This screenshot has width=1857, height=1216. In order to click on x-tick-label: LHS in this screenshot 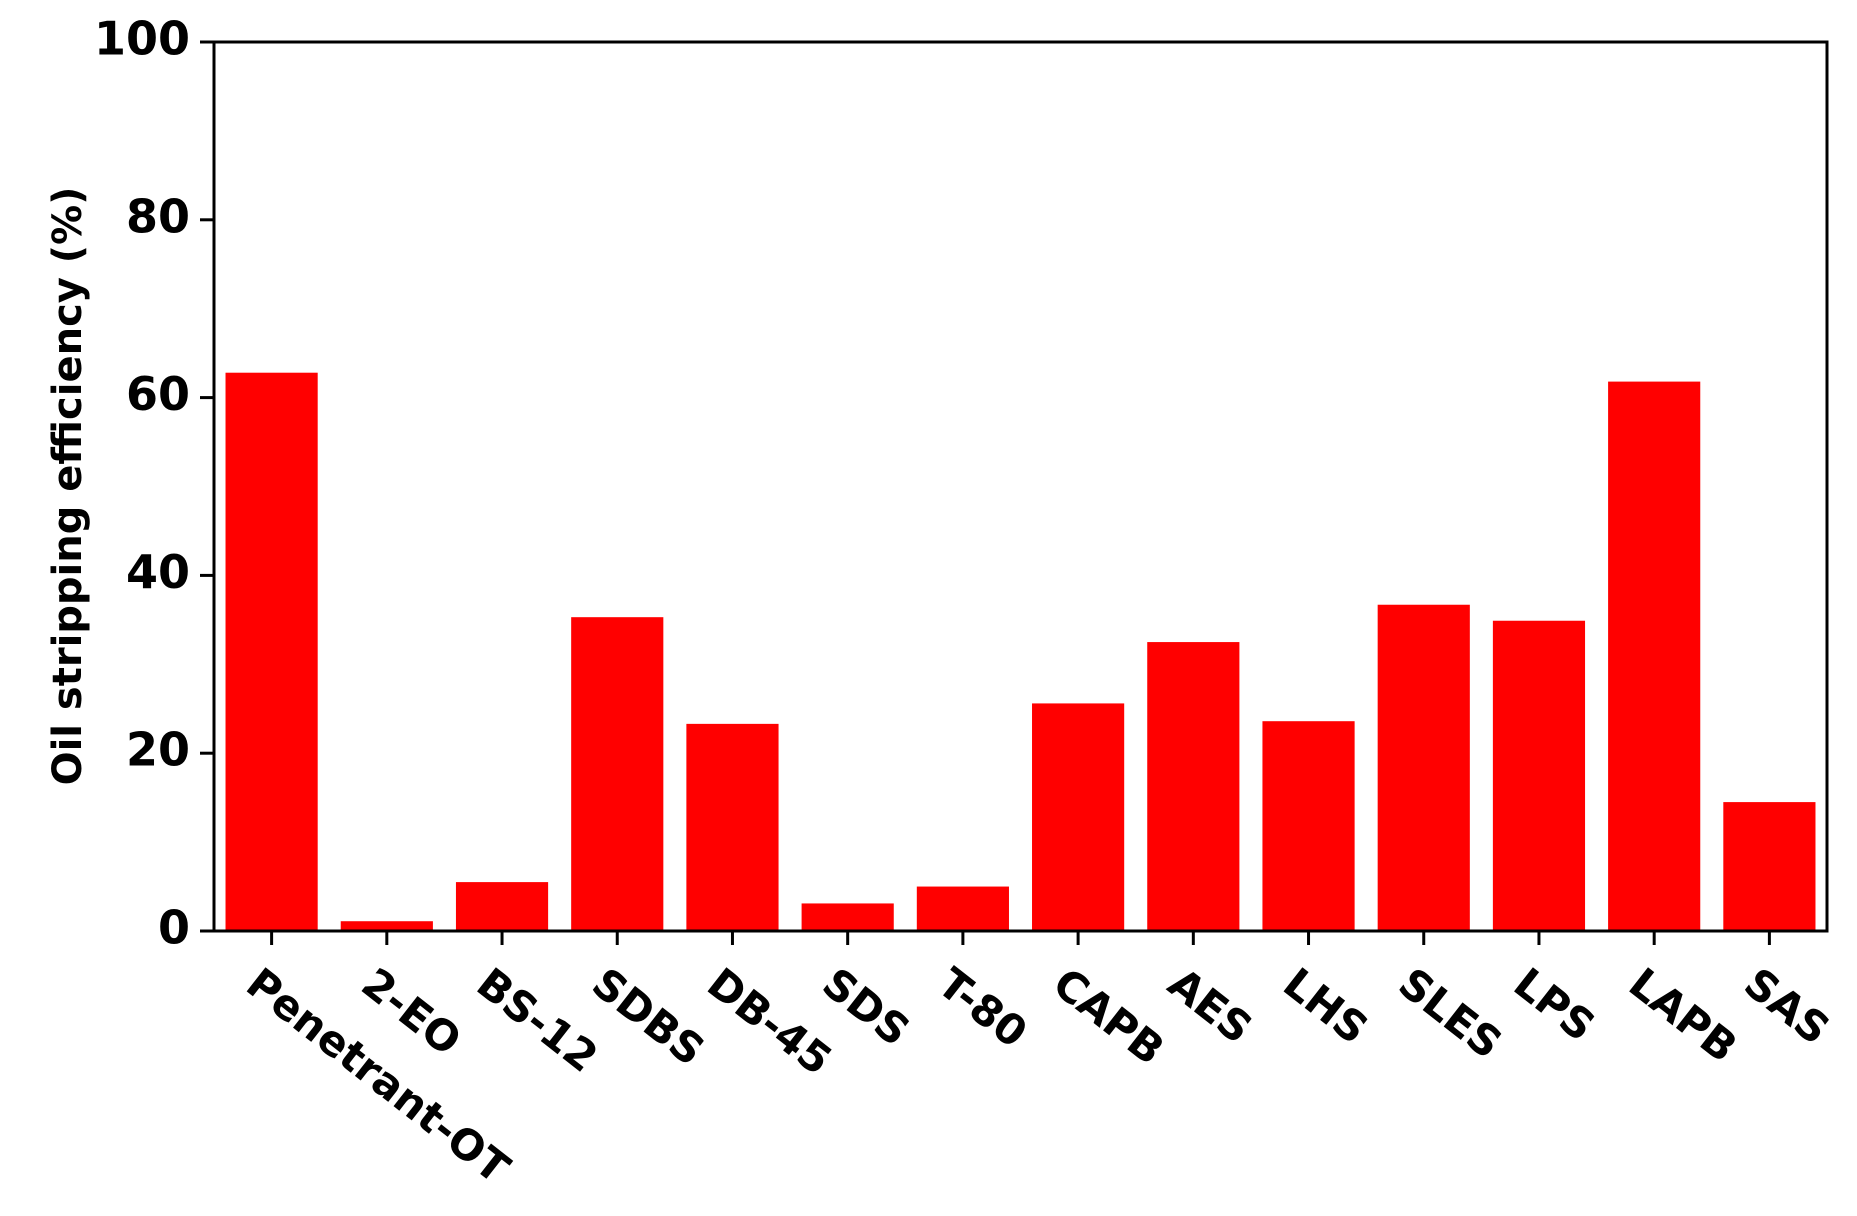, I will do `click(1325, 1005)`.